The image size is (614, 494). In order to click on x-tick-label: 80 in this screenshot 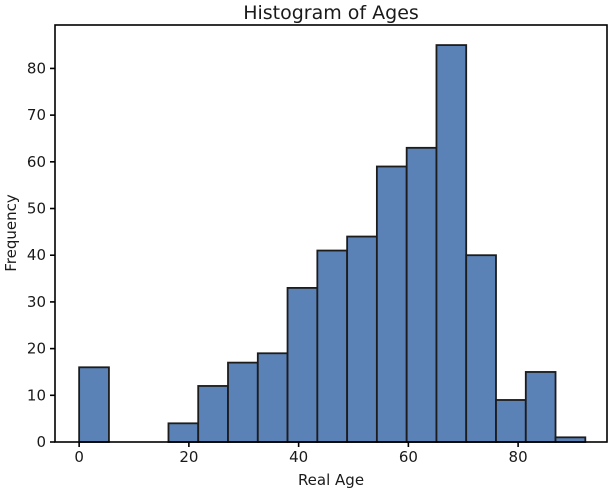, I will do `click(518, 457)`.